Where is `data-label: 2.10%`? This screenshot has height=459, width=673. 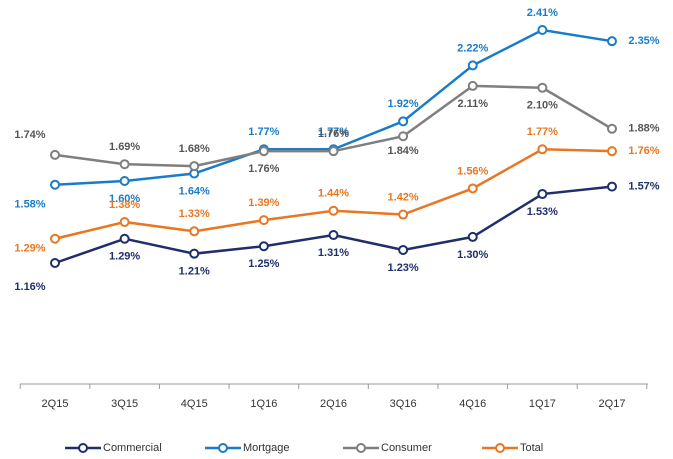
data-label: 2.10% is located at coordinates (542, 106).